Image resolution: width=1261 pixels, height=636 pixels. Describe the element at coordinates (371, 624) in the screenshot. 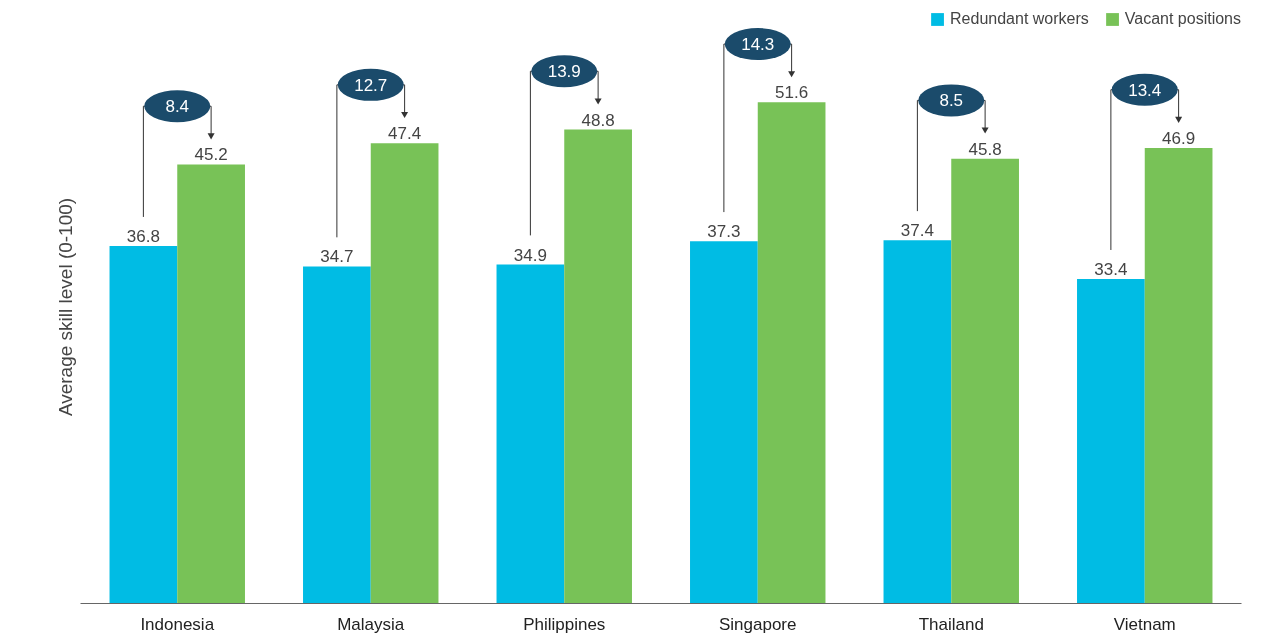

I see `x-tick-label: Malaysia` at that location.